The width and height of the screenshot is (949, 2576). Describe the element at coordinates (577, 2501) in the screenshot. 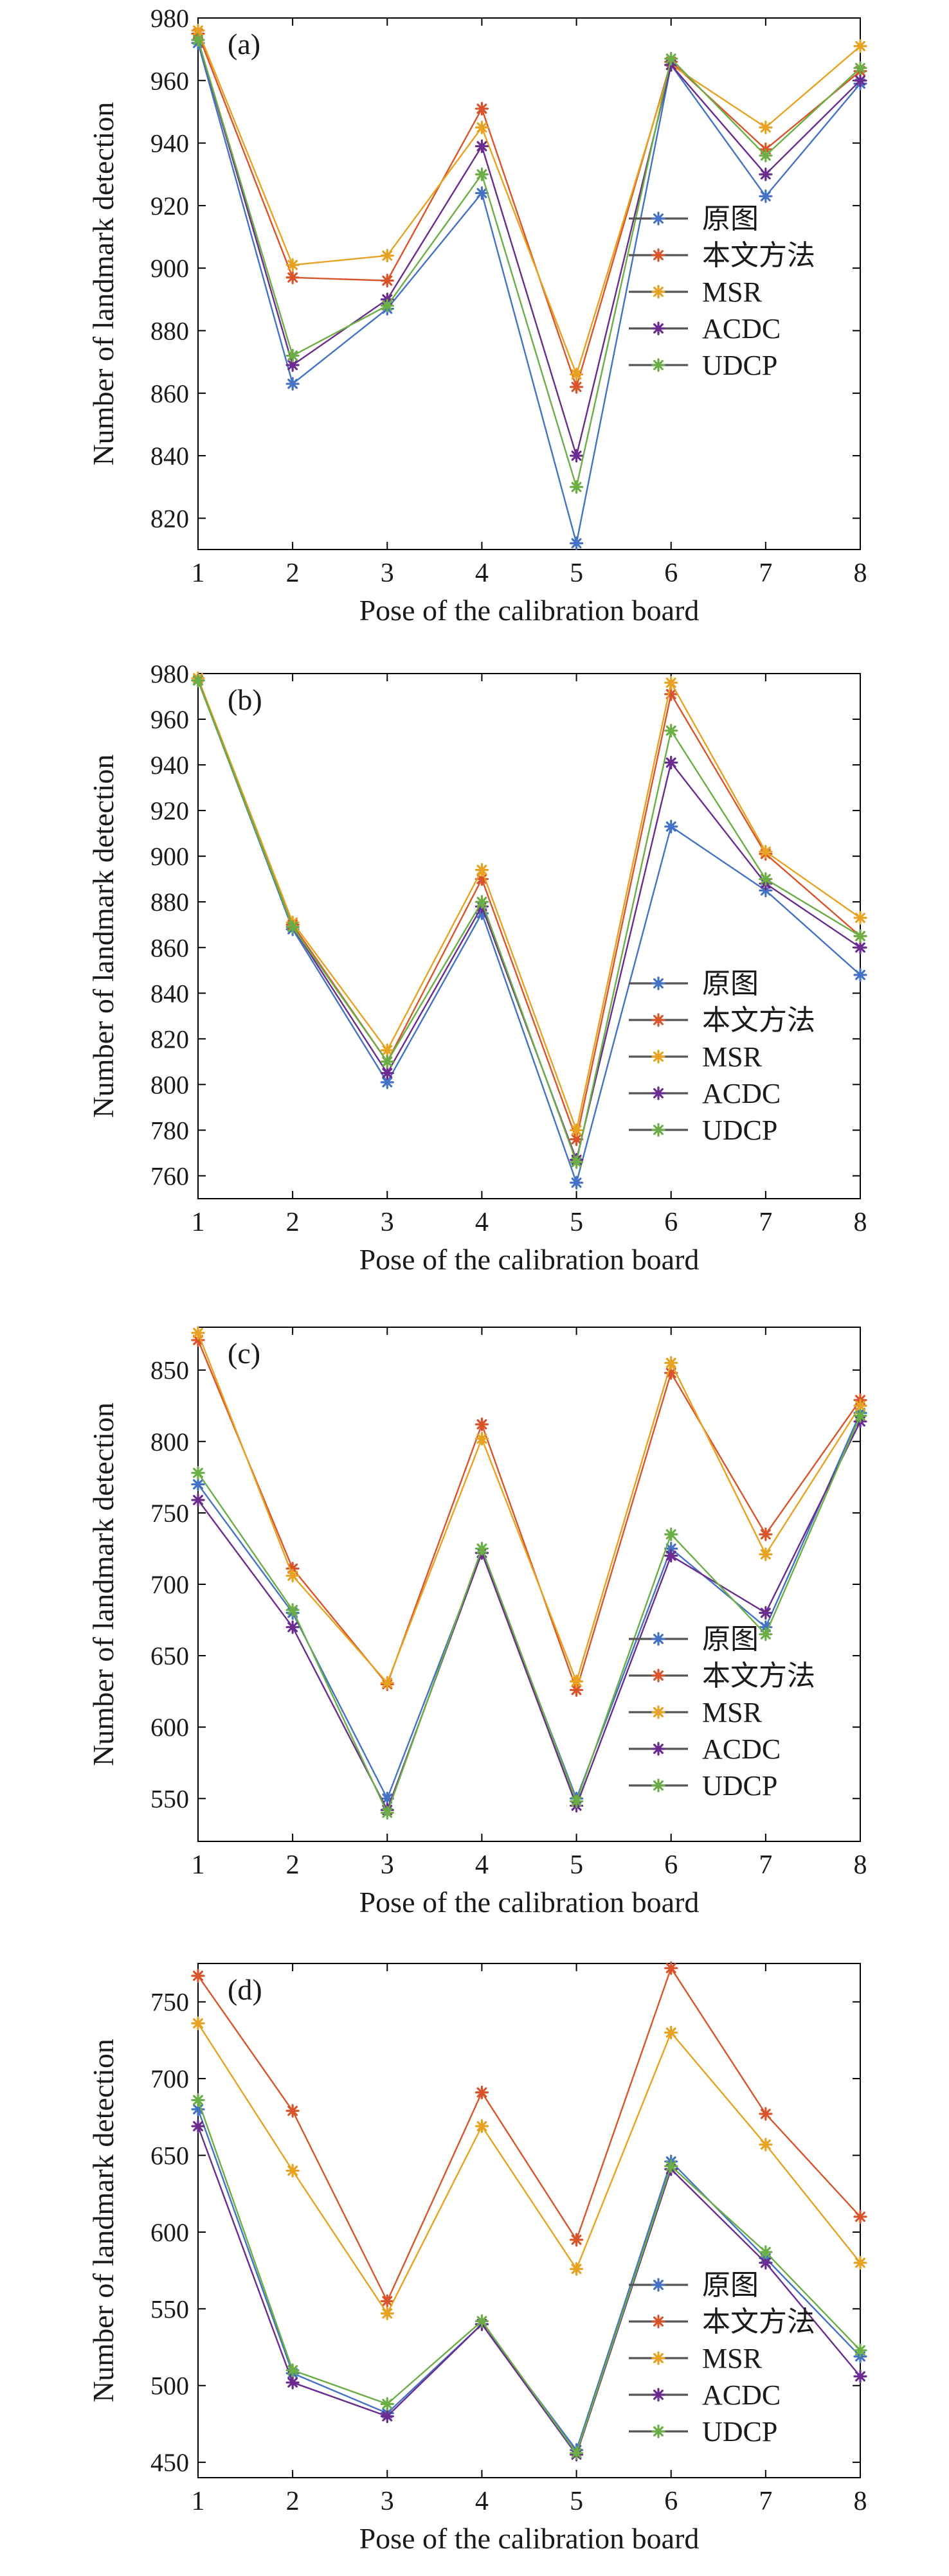

I see `x-tick-label: 5` at that location.